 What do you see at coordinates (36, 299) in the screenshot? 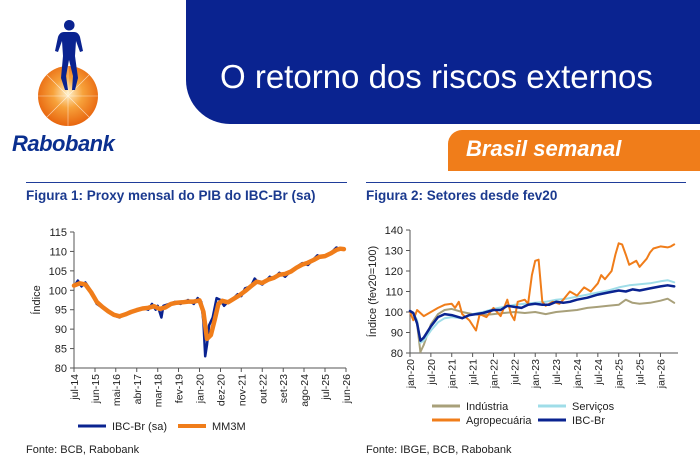
I see `y-axis-title: Índice` at bounding box center [36, 299].